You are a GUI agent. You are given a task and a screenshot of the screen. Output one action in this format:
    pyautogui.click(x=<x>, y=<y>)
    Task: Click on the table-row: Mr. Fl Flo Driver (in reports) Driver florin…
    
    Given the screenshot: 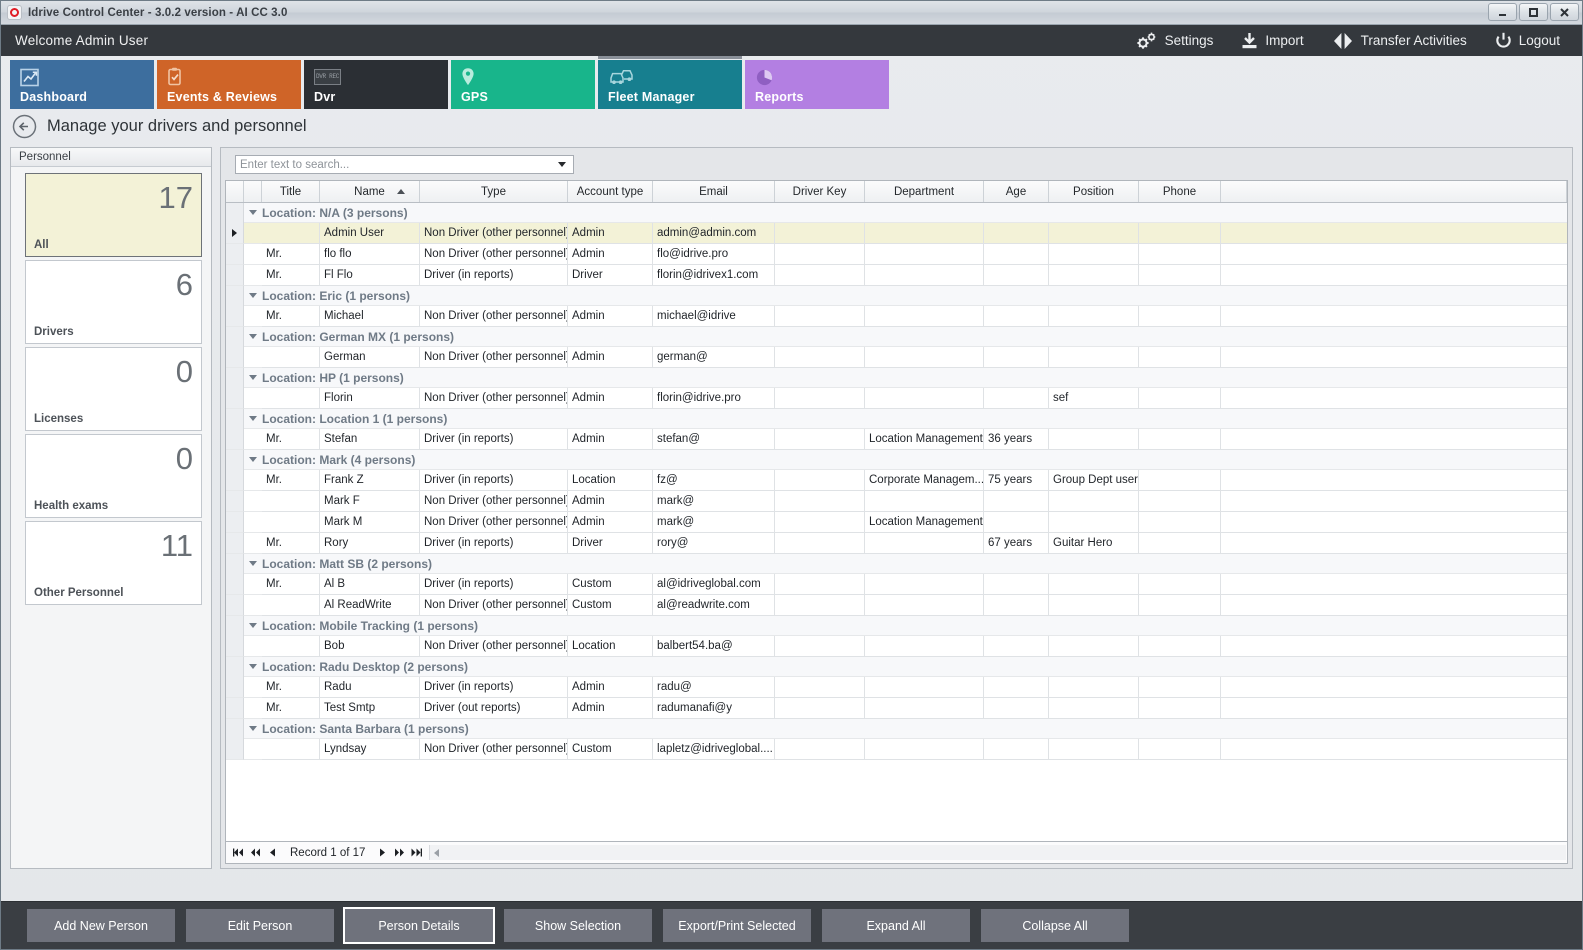 What is the action you would take?
    pyautogui.click(x=896, y=275)
    